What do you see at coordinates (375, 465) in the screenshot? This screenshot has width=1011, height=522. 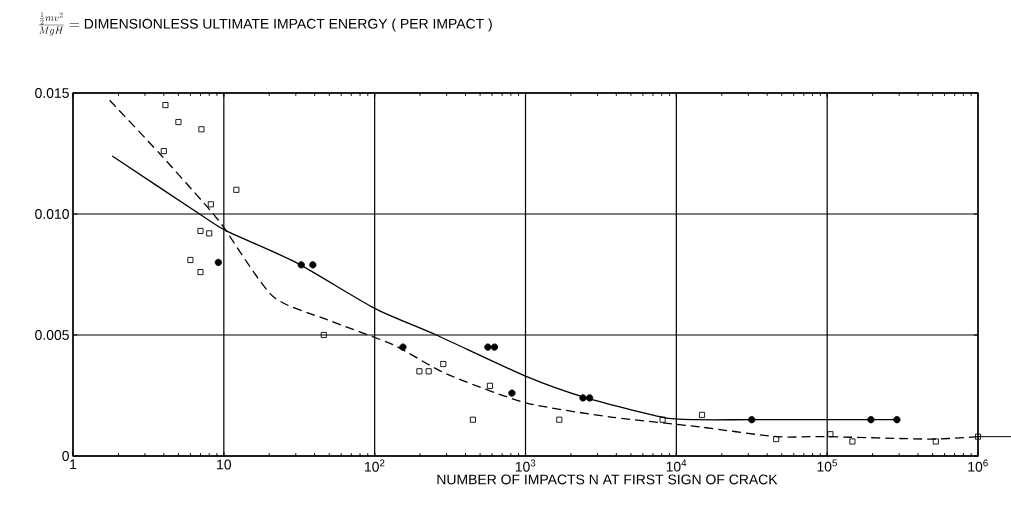 I see `x-tick-label: 10$^{2}$` at bounding box center [375, 465].